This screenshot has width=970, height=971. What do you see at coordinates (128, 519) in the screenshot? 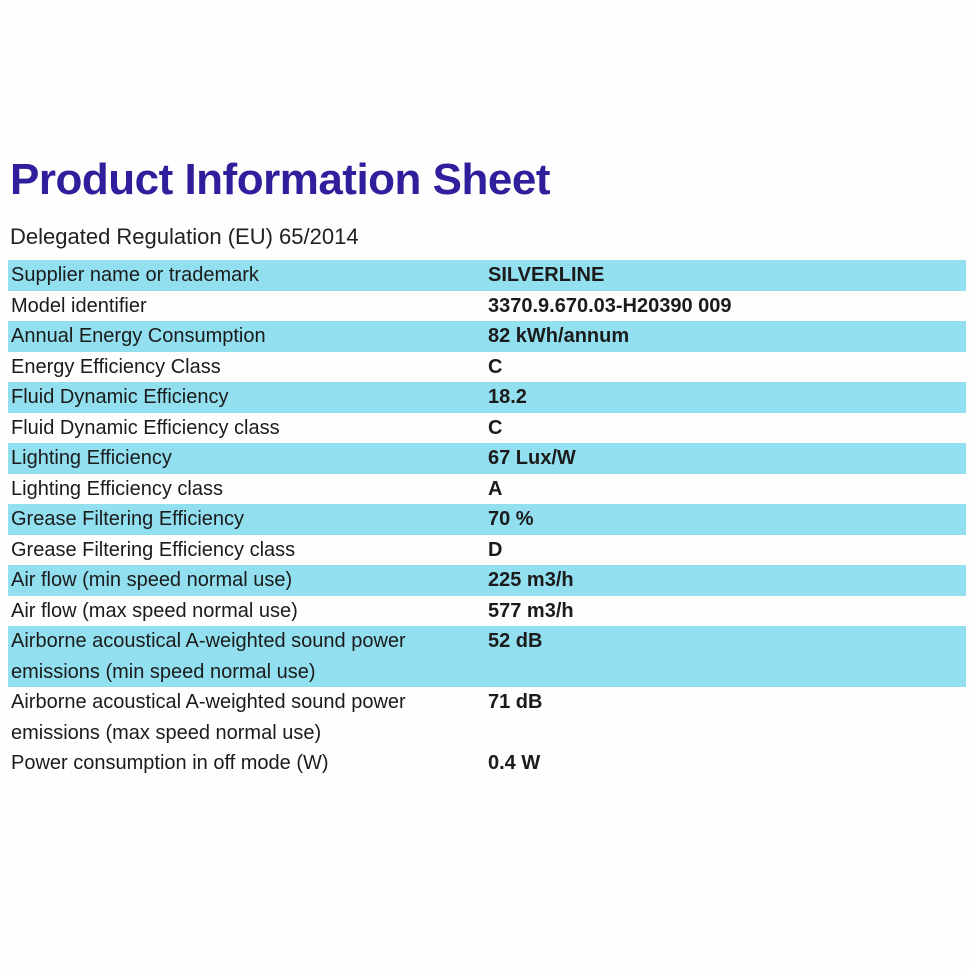
I see `row-label: Grease Filtering Efficiency` at bounding box center [128, 519].